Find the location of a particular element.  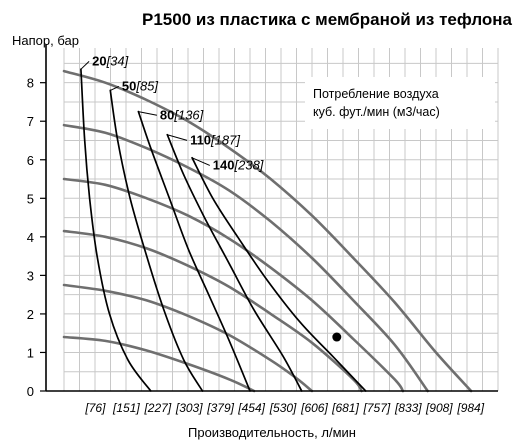

operating-point-layer is located at coordinates (337, 337).